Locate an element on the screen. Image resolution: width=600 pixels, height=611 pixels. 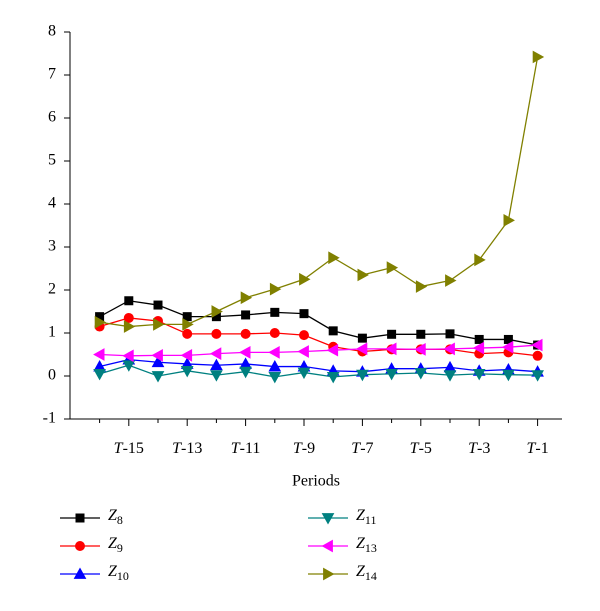
x-tick-label: T-15 is located at coordinates (129, 448).